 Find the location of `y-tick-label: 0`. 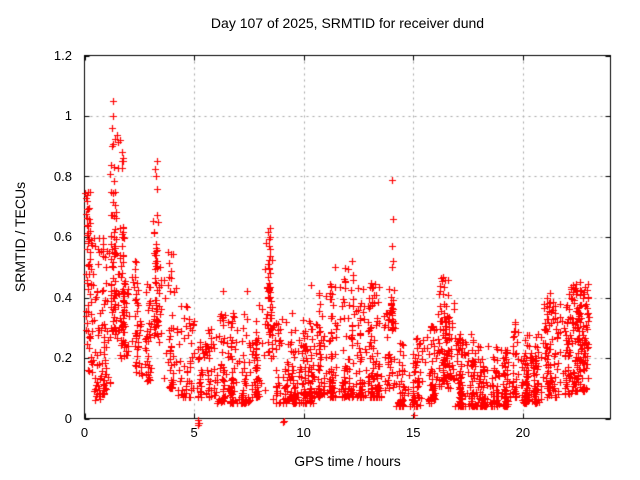

y-tick-label: 0 is located at coordinates (68, 418).